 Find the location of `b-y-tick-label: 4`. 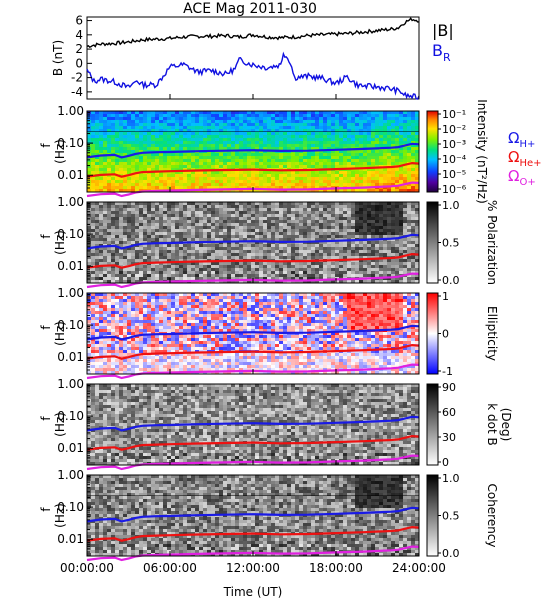

b-y-tick-label: 4 is located at coordinates (79, 35).